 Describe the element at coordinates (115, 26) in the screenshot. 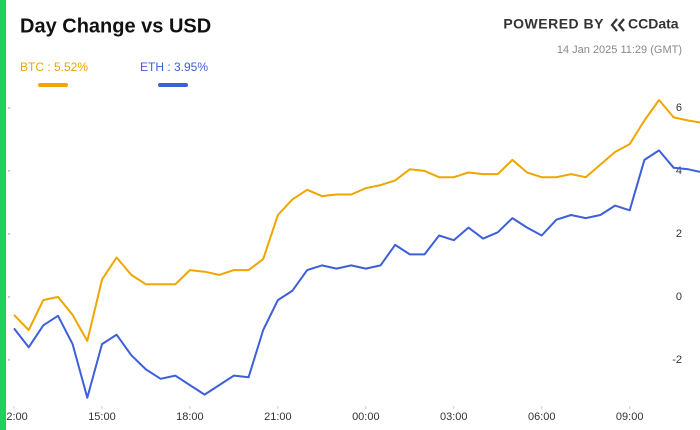

I see `chart-title: Day Change vs USD` at that location.